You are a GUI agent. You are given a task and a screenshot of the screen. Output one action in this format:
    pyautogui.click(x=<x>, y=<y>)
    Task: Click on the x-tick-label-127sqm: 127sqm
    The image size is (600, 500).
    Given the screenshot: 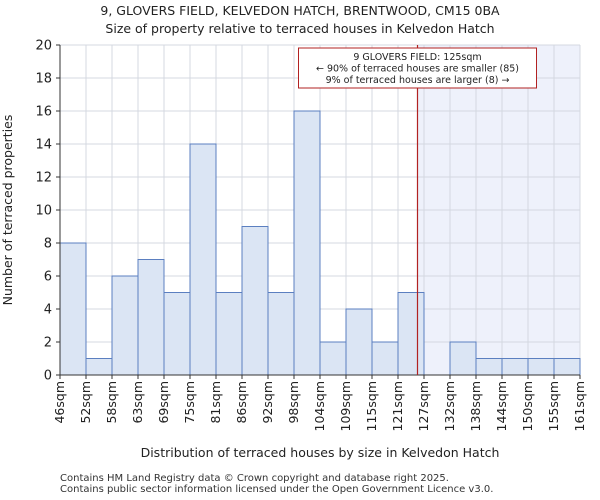 What is the action you would take?
    pyautogui.click(x=423, y=406)
    